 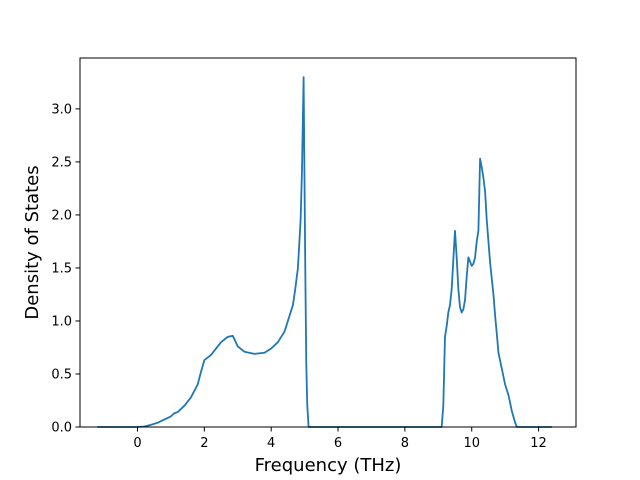 I want to click on x-tick-label: 10, so click(x=471, y=443).